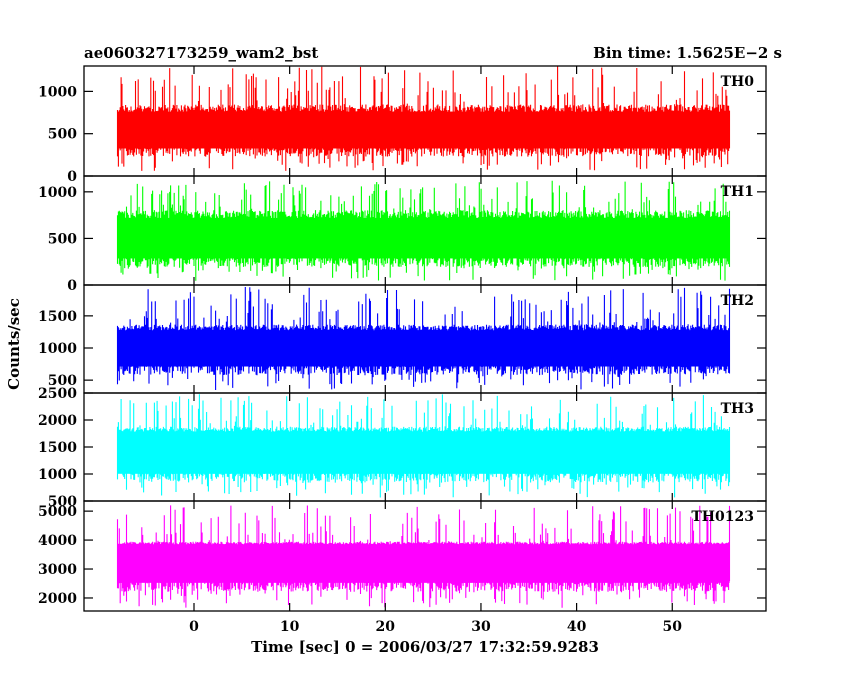 The image size is (850, 680). What do you see at coordinates (386, 627) in the screenshot?
I see `x-tick-label: 20` at bounding box center [386, 627].